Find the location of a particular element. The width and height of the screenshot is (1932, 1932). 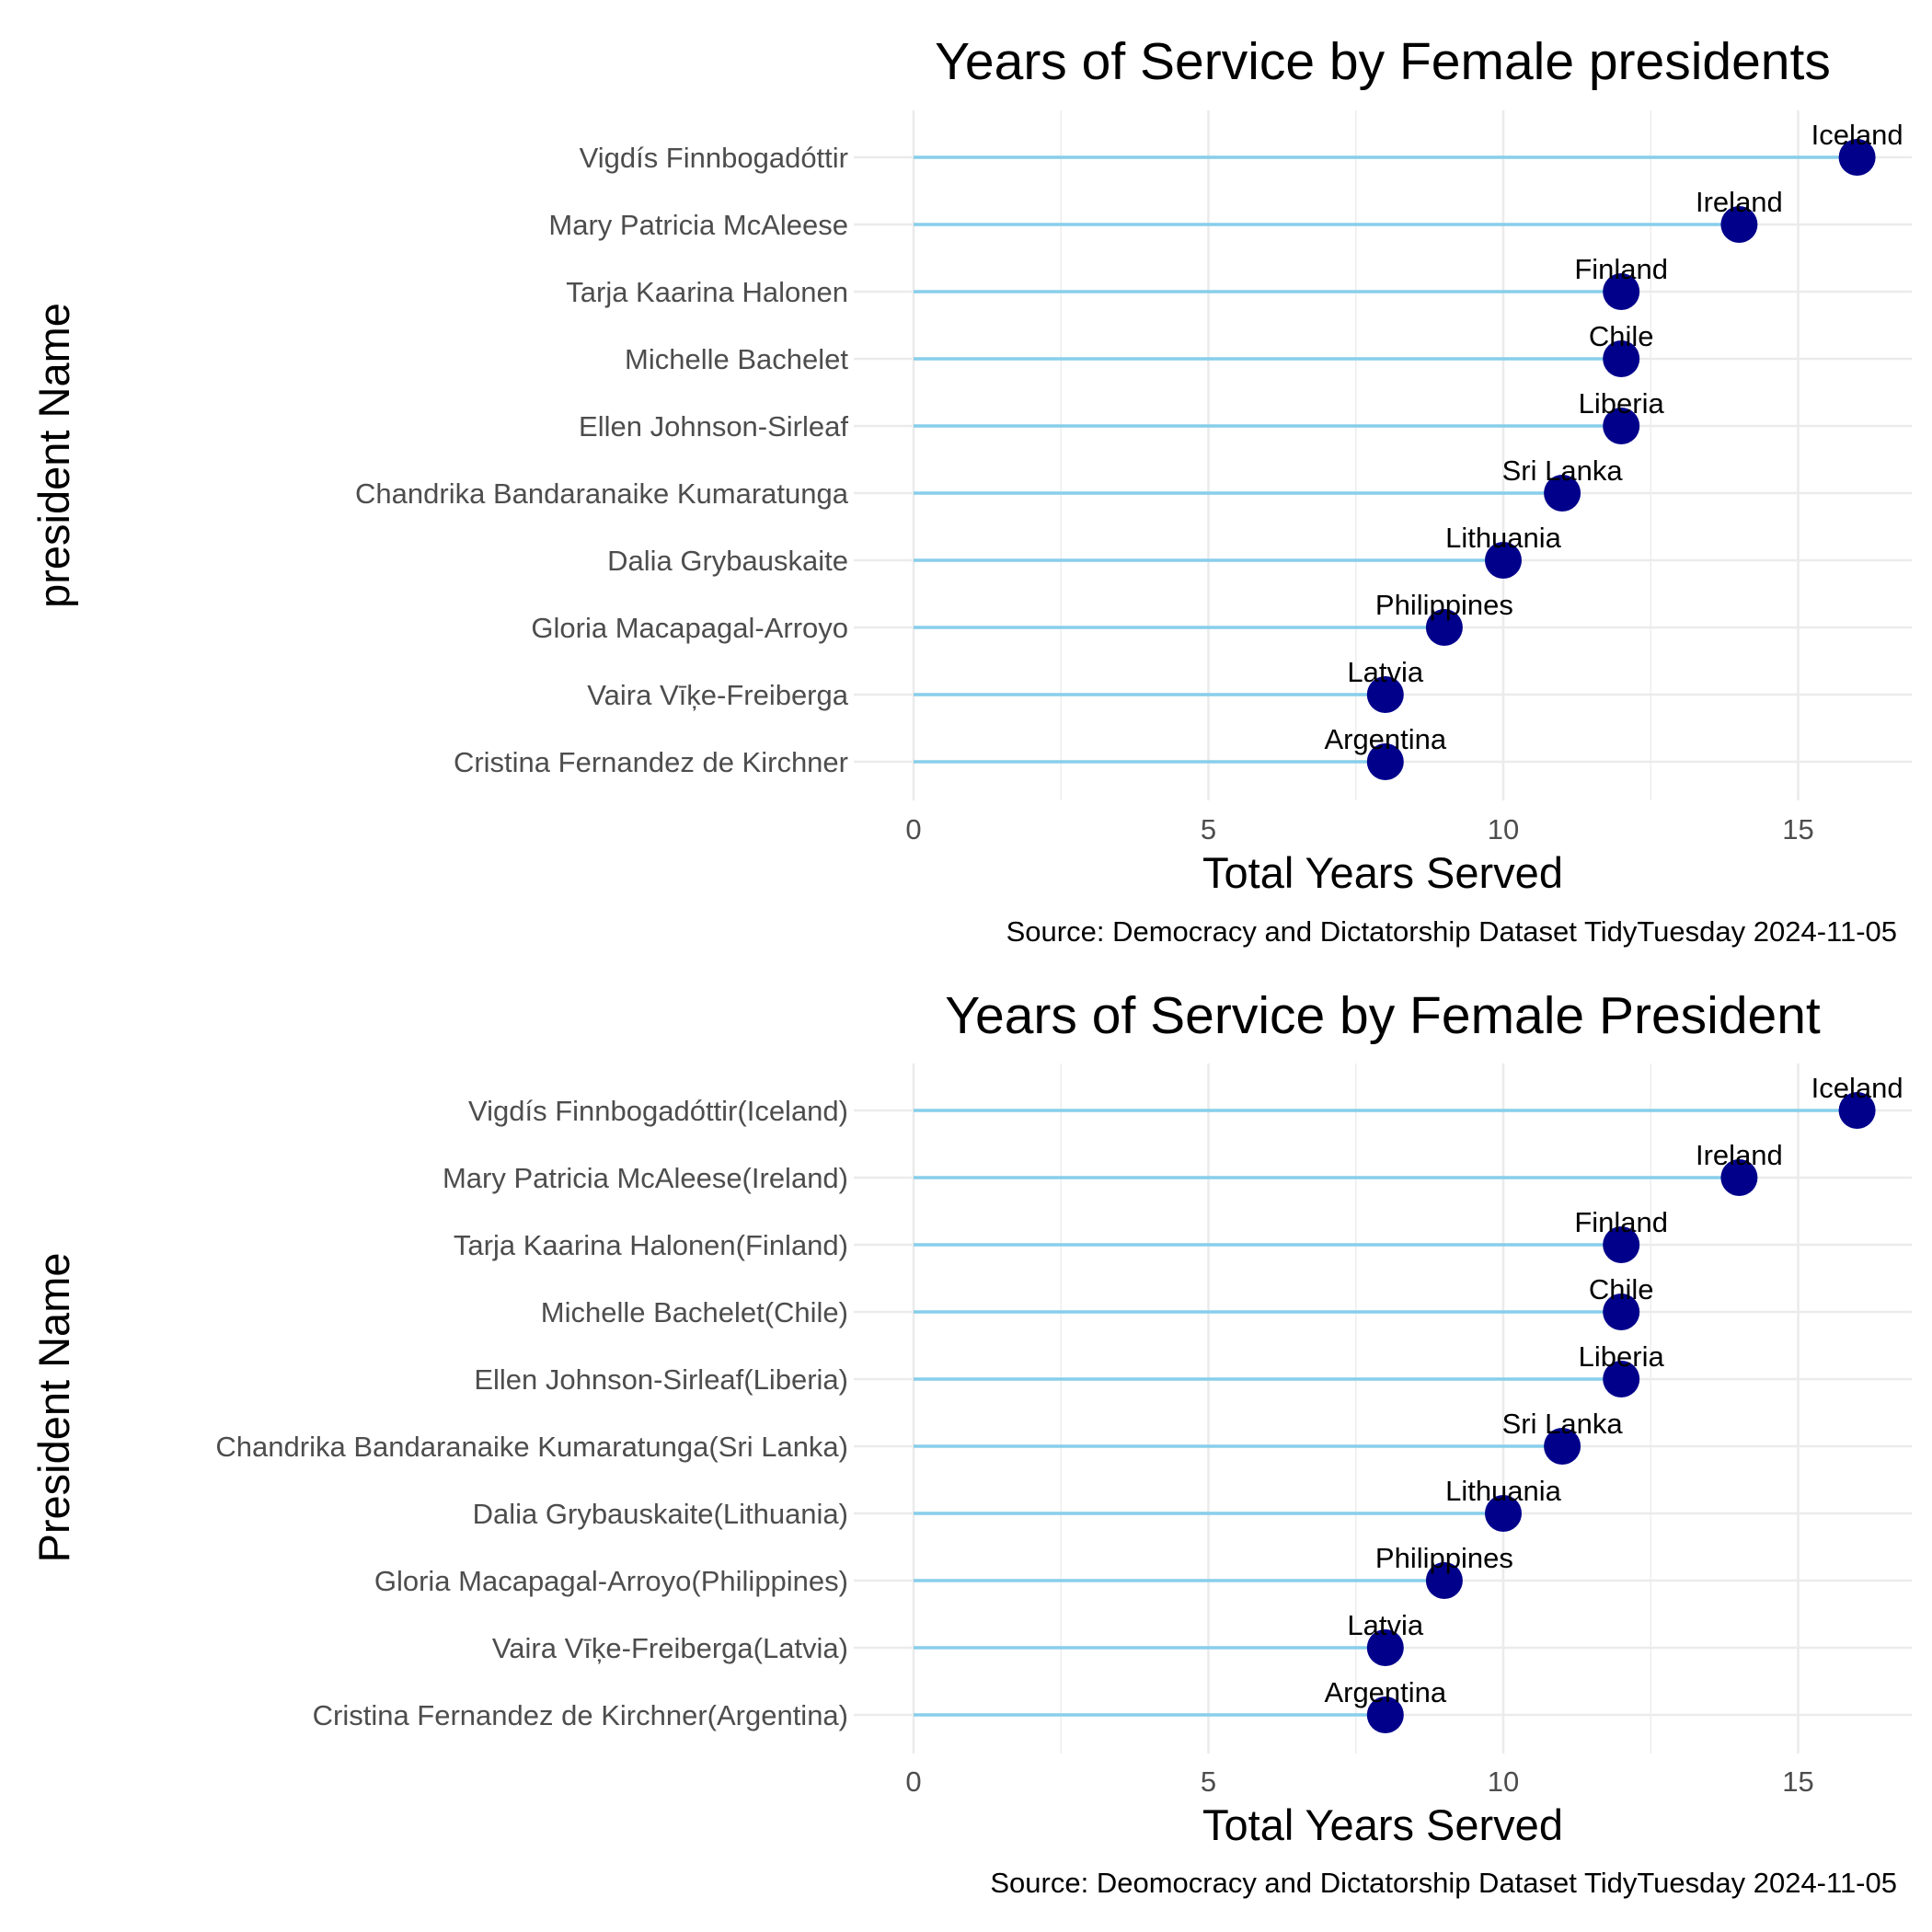

y-tick-label: Mary Patricia McAleese is located at coordinates (698, 225).